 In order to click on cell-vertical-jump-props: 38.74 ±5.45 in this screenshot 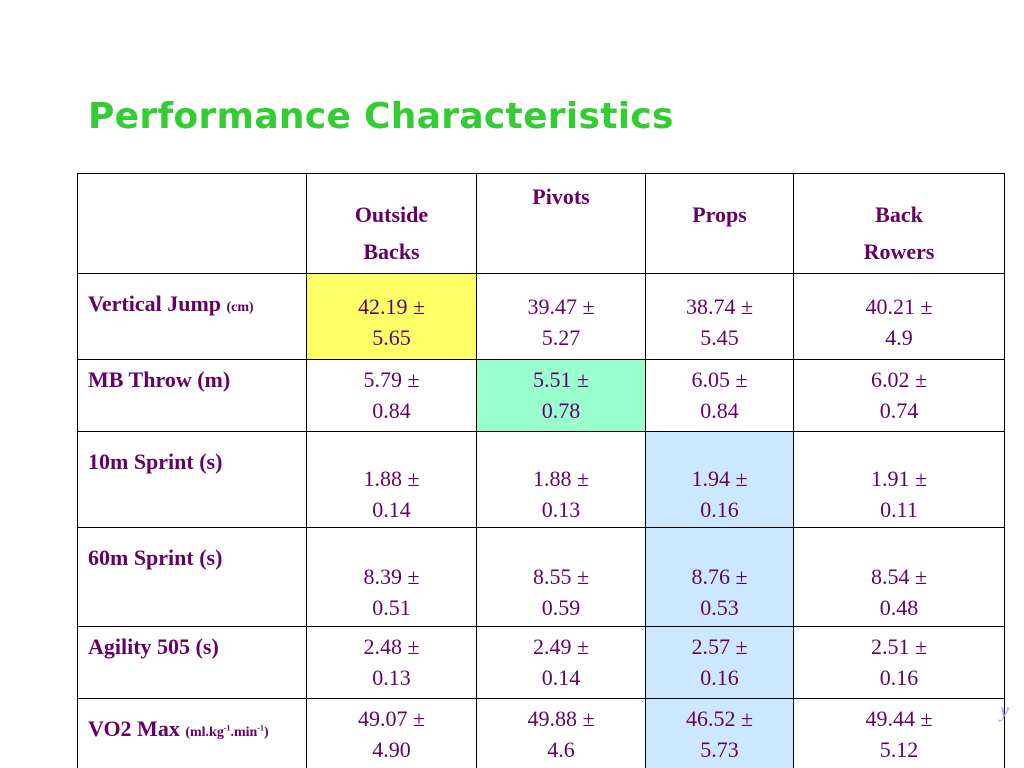, I will do `click(719, 316)`.